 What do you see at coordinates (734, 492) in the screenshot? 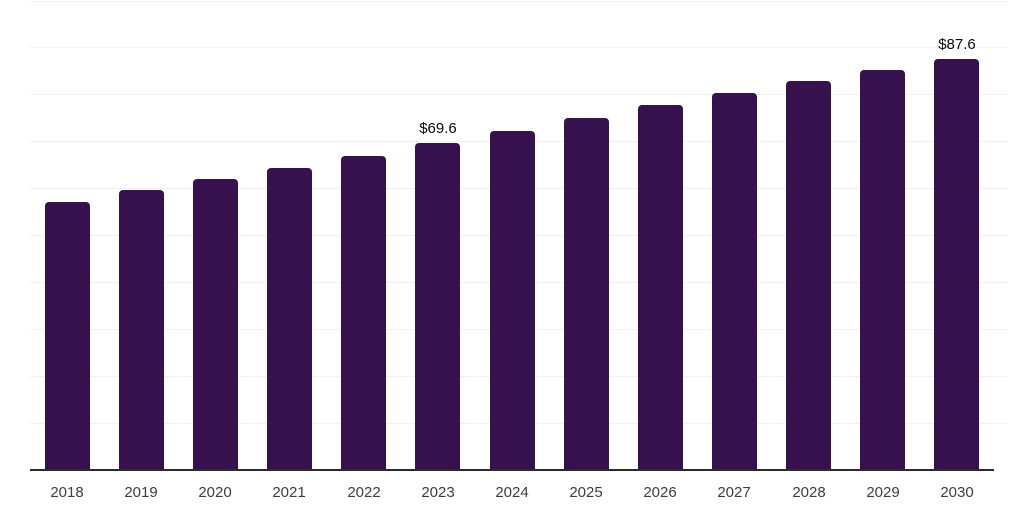
I see `x-axis-label-2027: 2027` at bounding box center [734, 492].